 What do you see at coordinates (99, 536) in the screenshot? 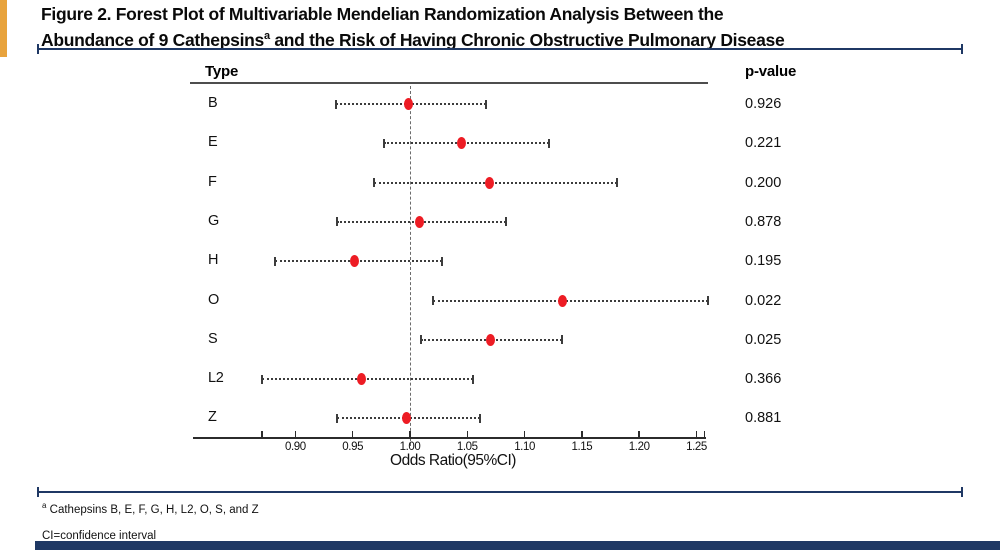
I see `footnote-ci-definition: CI=confidence interval` at bounding box center [99, 536].